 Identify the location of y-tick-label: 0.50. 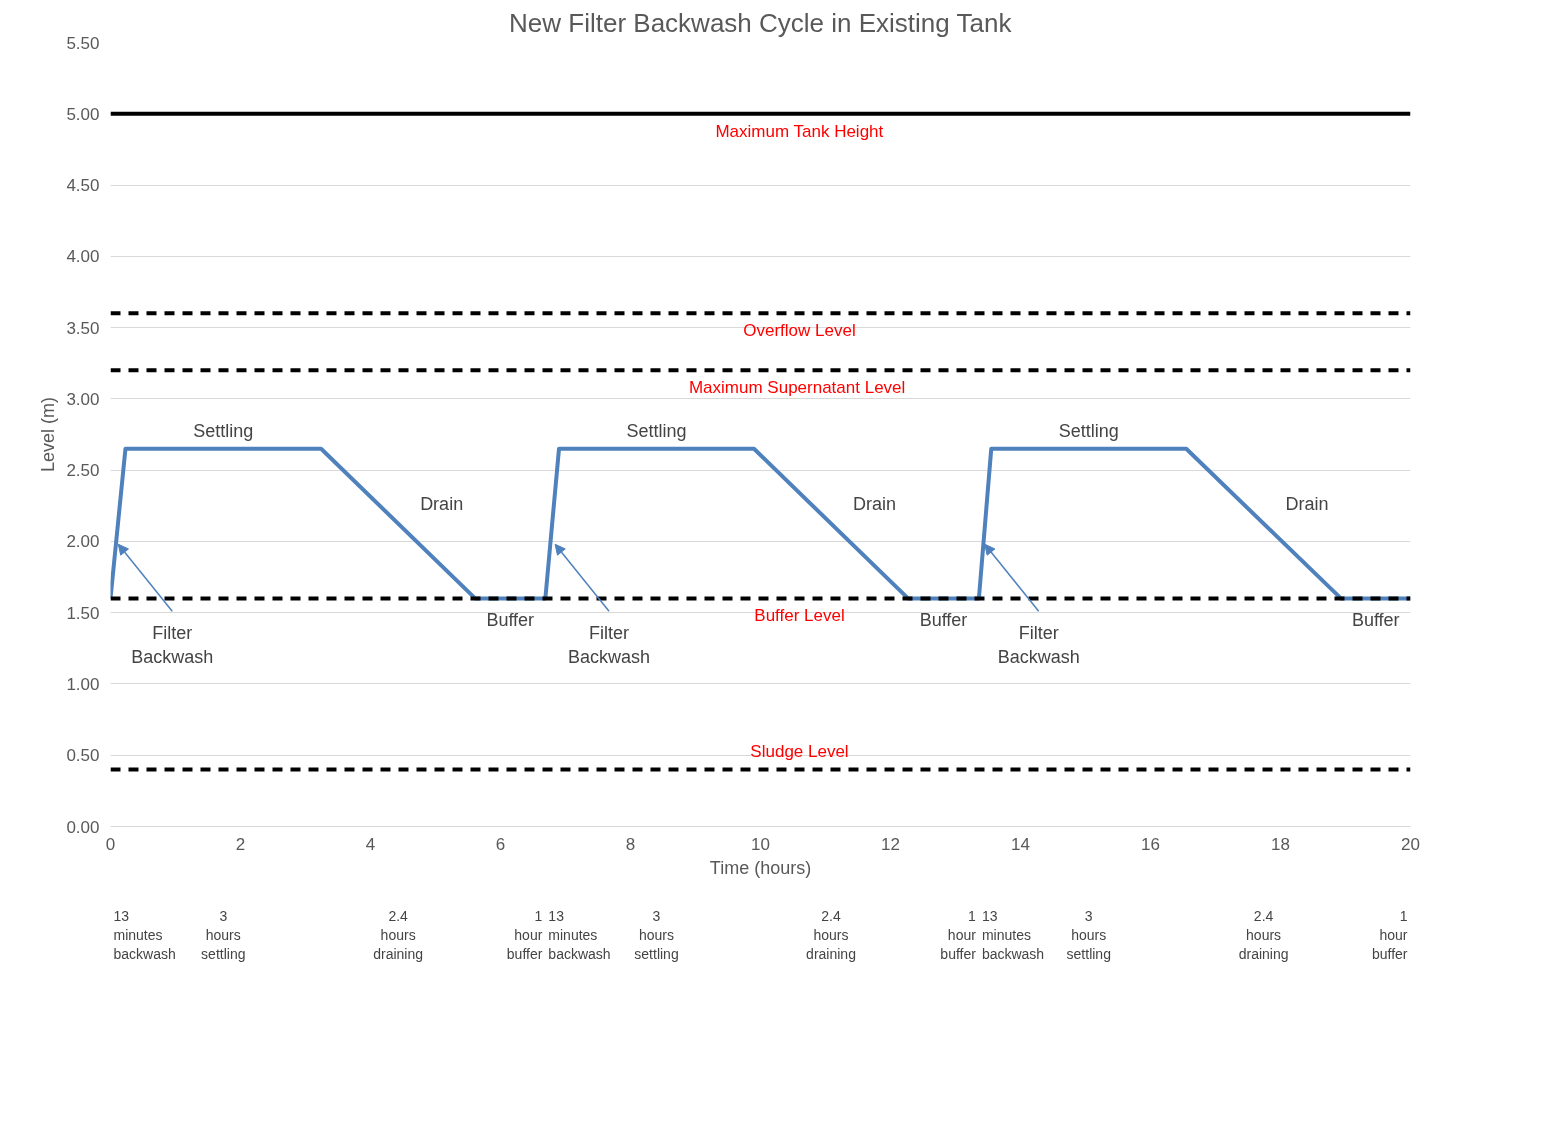
(83, 756).